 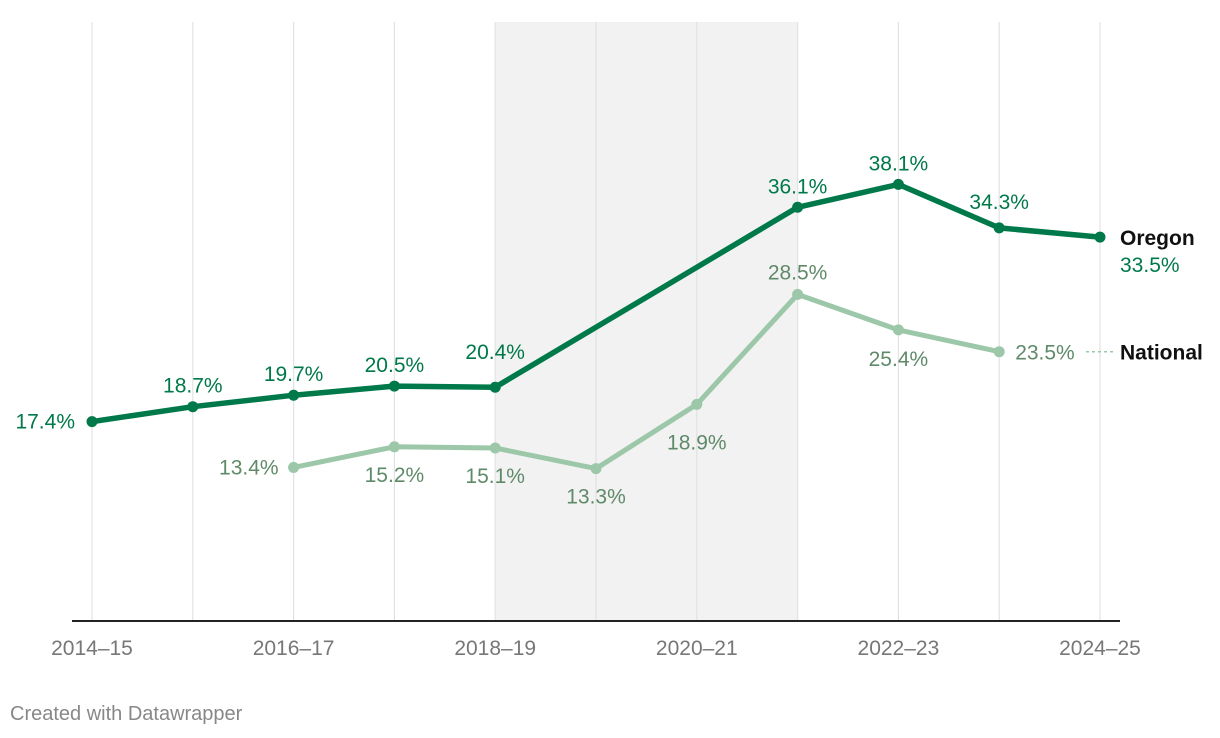 What do you see at coordinates (999, 202) in the screenshot?
I see `data-label-oregon: 34.3%` at bounding box center [999, 202].